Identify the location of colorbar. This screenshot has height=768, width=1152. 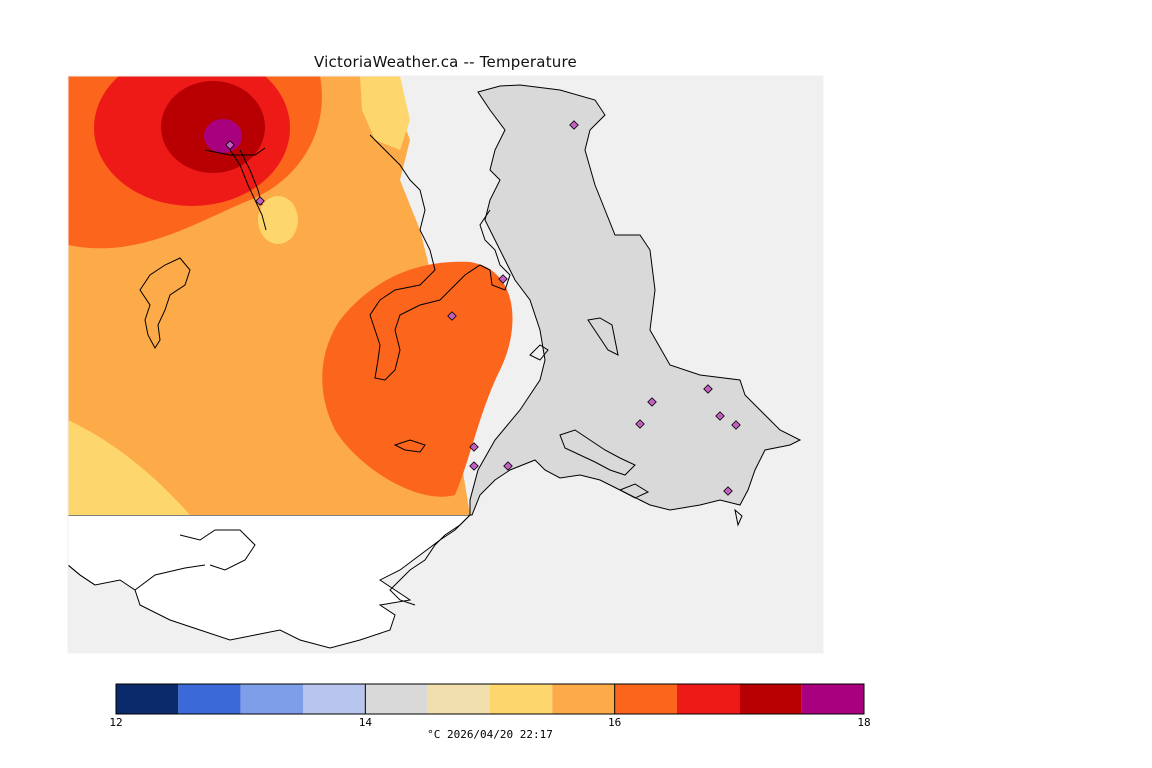
(490, 699).